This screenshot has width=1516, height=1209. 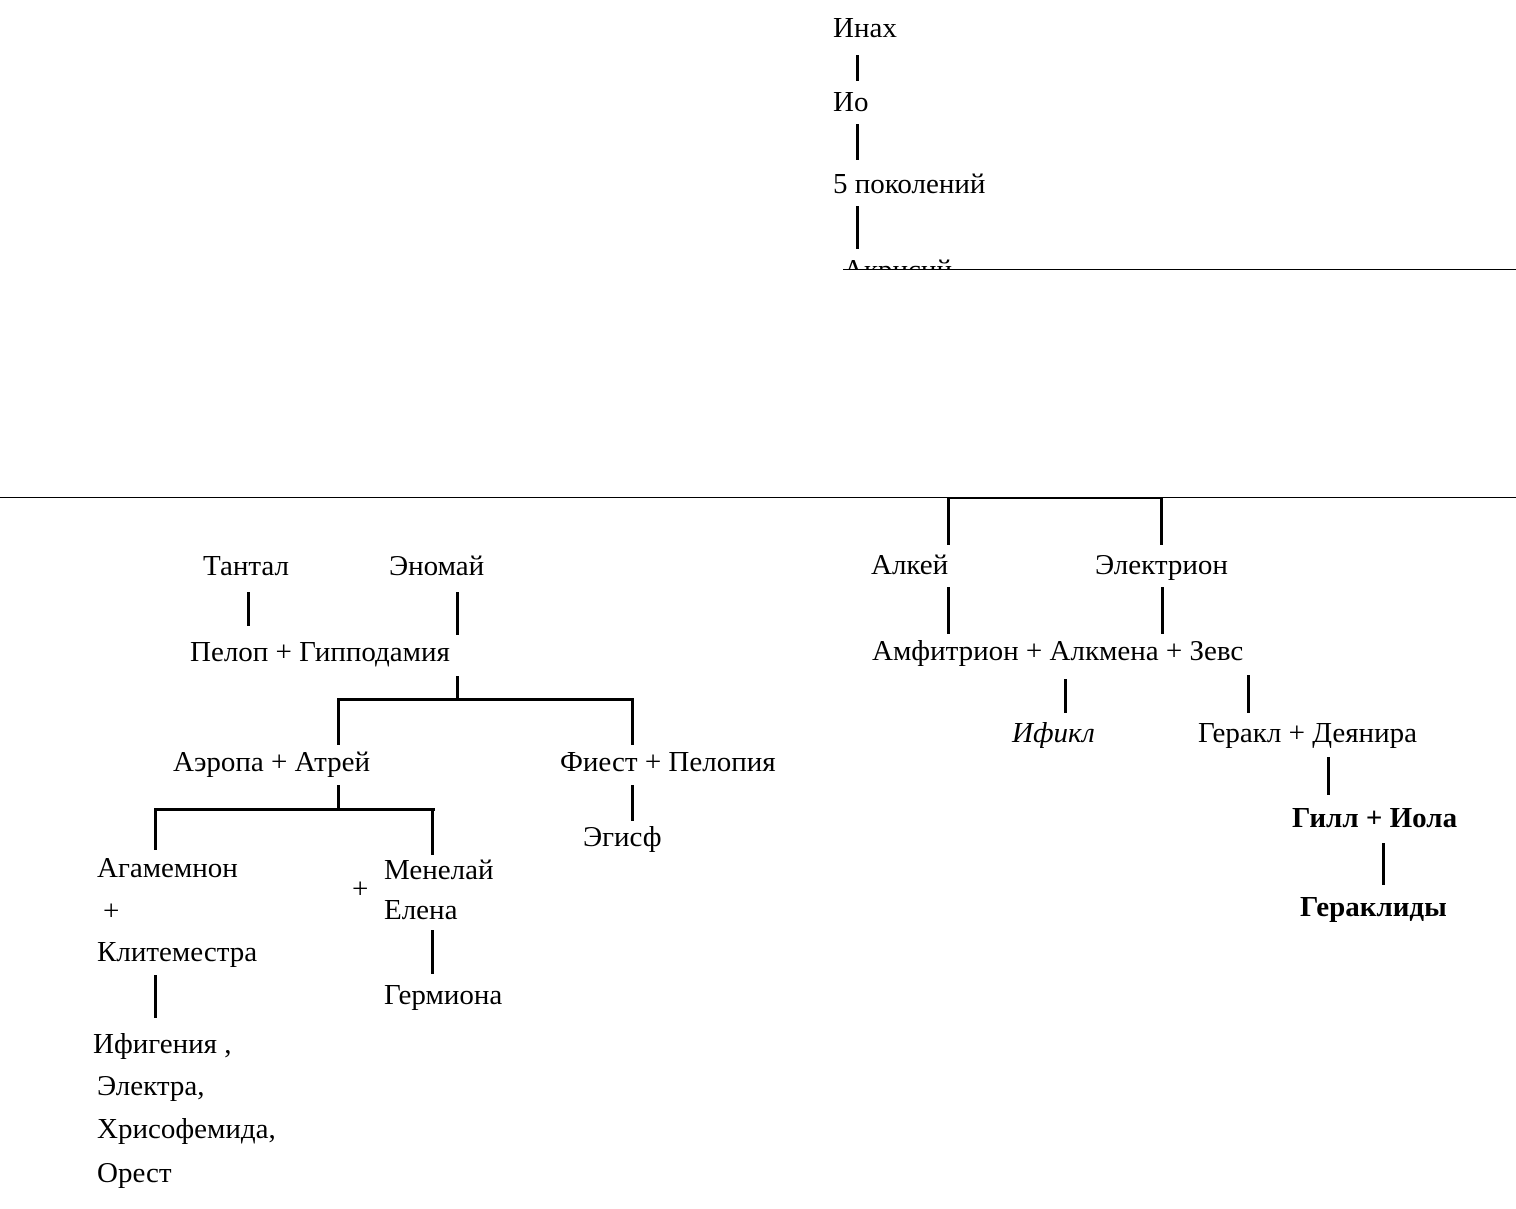 I want to click on node-aegisthus: Эгисф, so click(x=622, y=837).